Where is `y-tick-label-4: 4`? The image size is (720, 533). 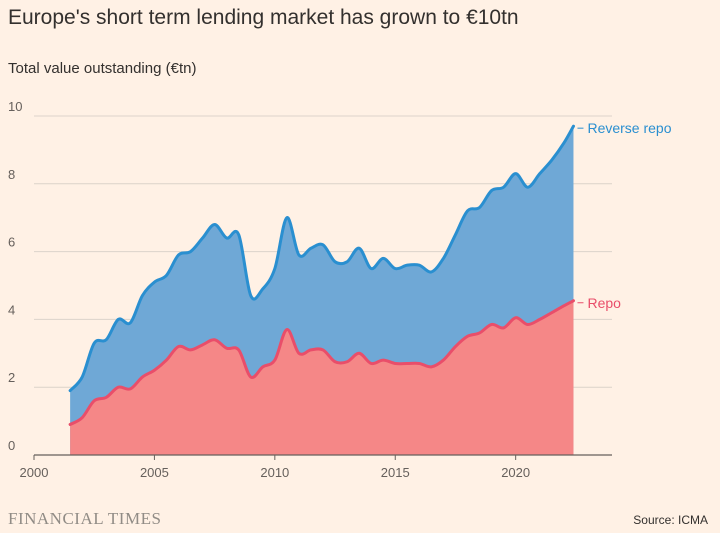 y-tick-label-4: 4 is located at coordinates (11, 309).